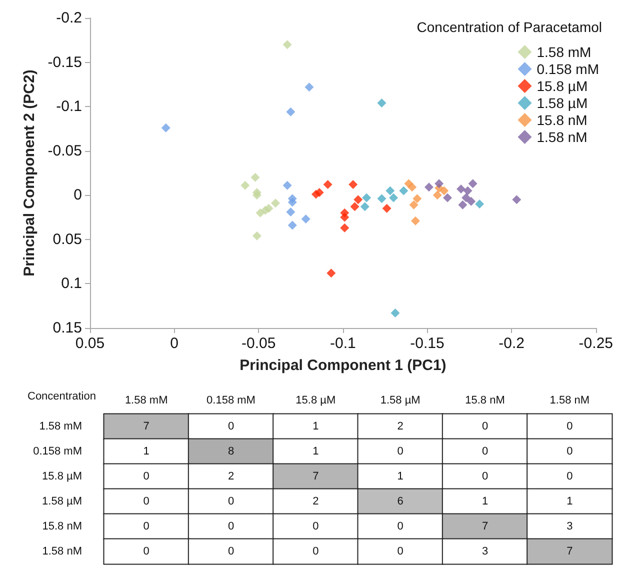 The height and width of the screenshot is (573, 624). What do you see at coordinates (567, 69) in the screenshot?
I see `legend-label: 0.158 mM` at bounding box center [567, 69].